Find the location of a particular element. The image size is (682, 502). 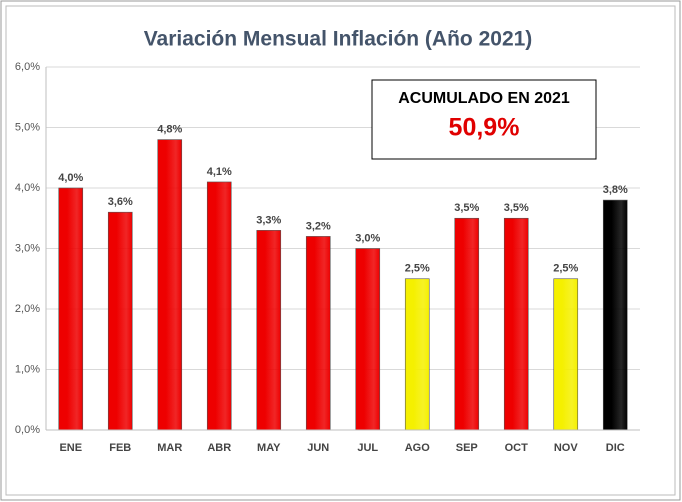

annotation-text: ACUMULADO EN 2021 is located at coordinates (484, 98).